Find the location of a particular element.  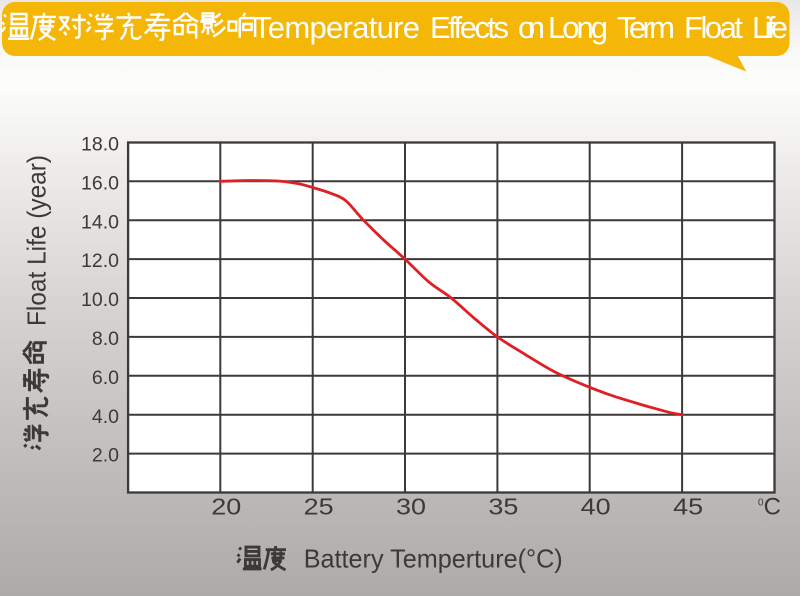

svg-text: 6.0 is located at coordinates (105, 378).